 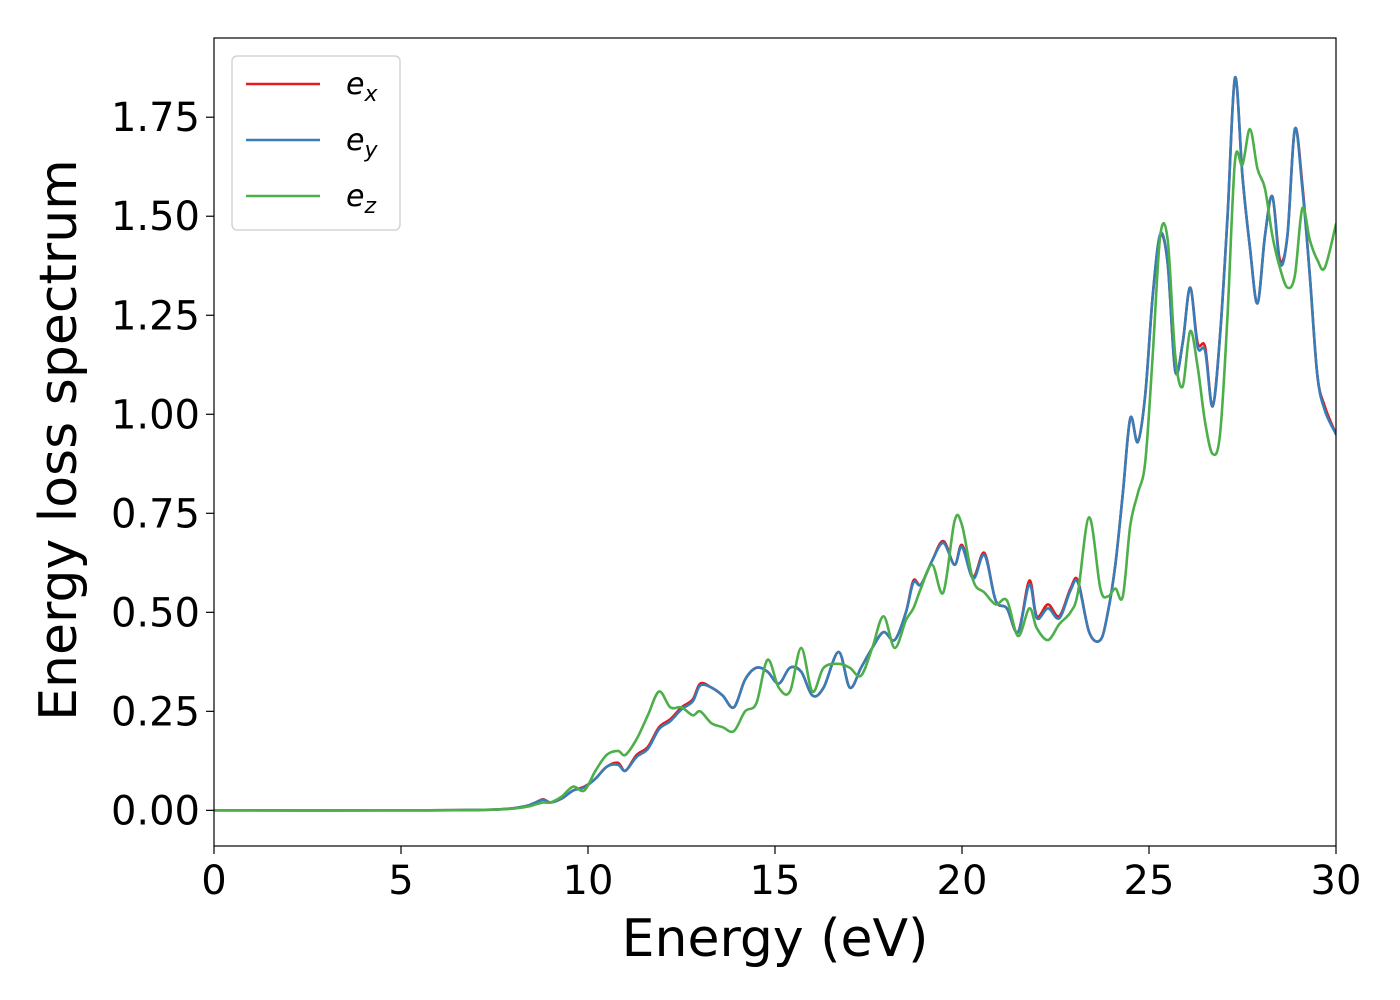 I want to click on legend: ex ey ez, so click(x=316, y=143).